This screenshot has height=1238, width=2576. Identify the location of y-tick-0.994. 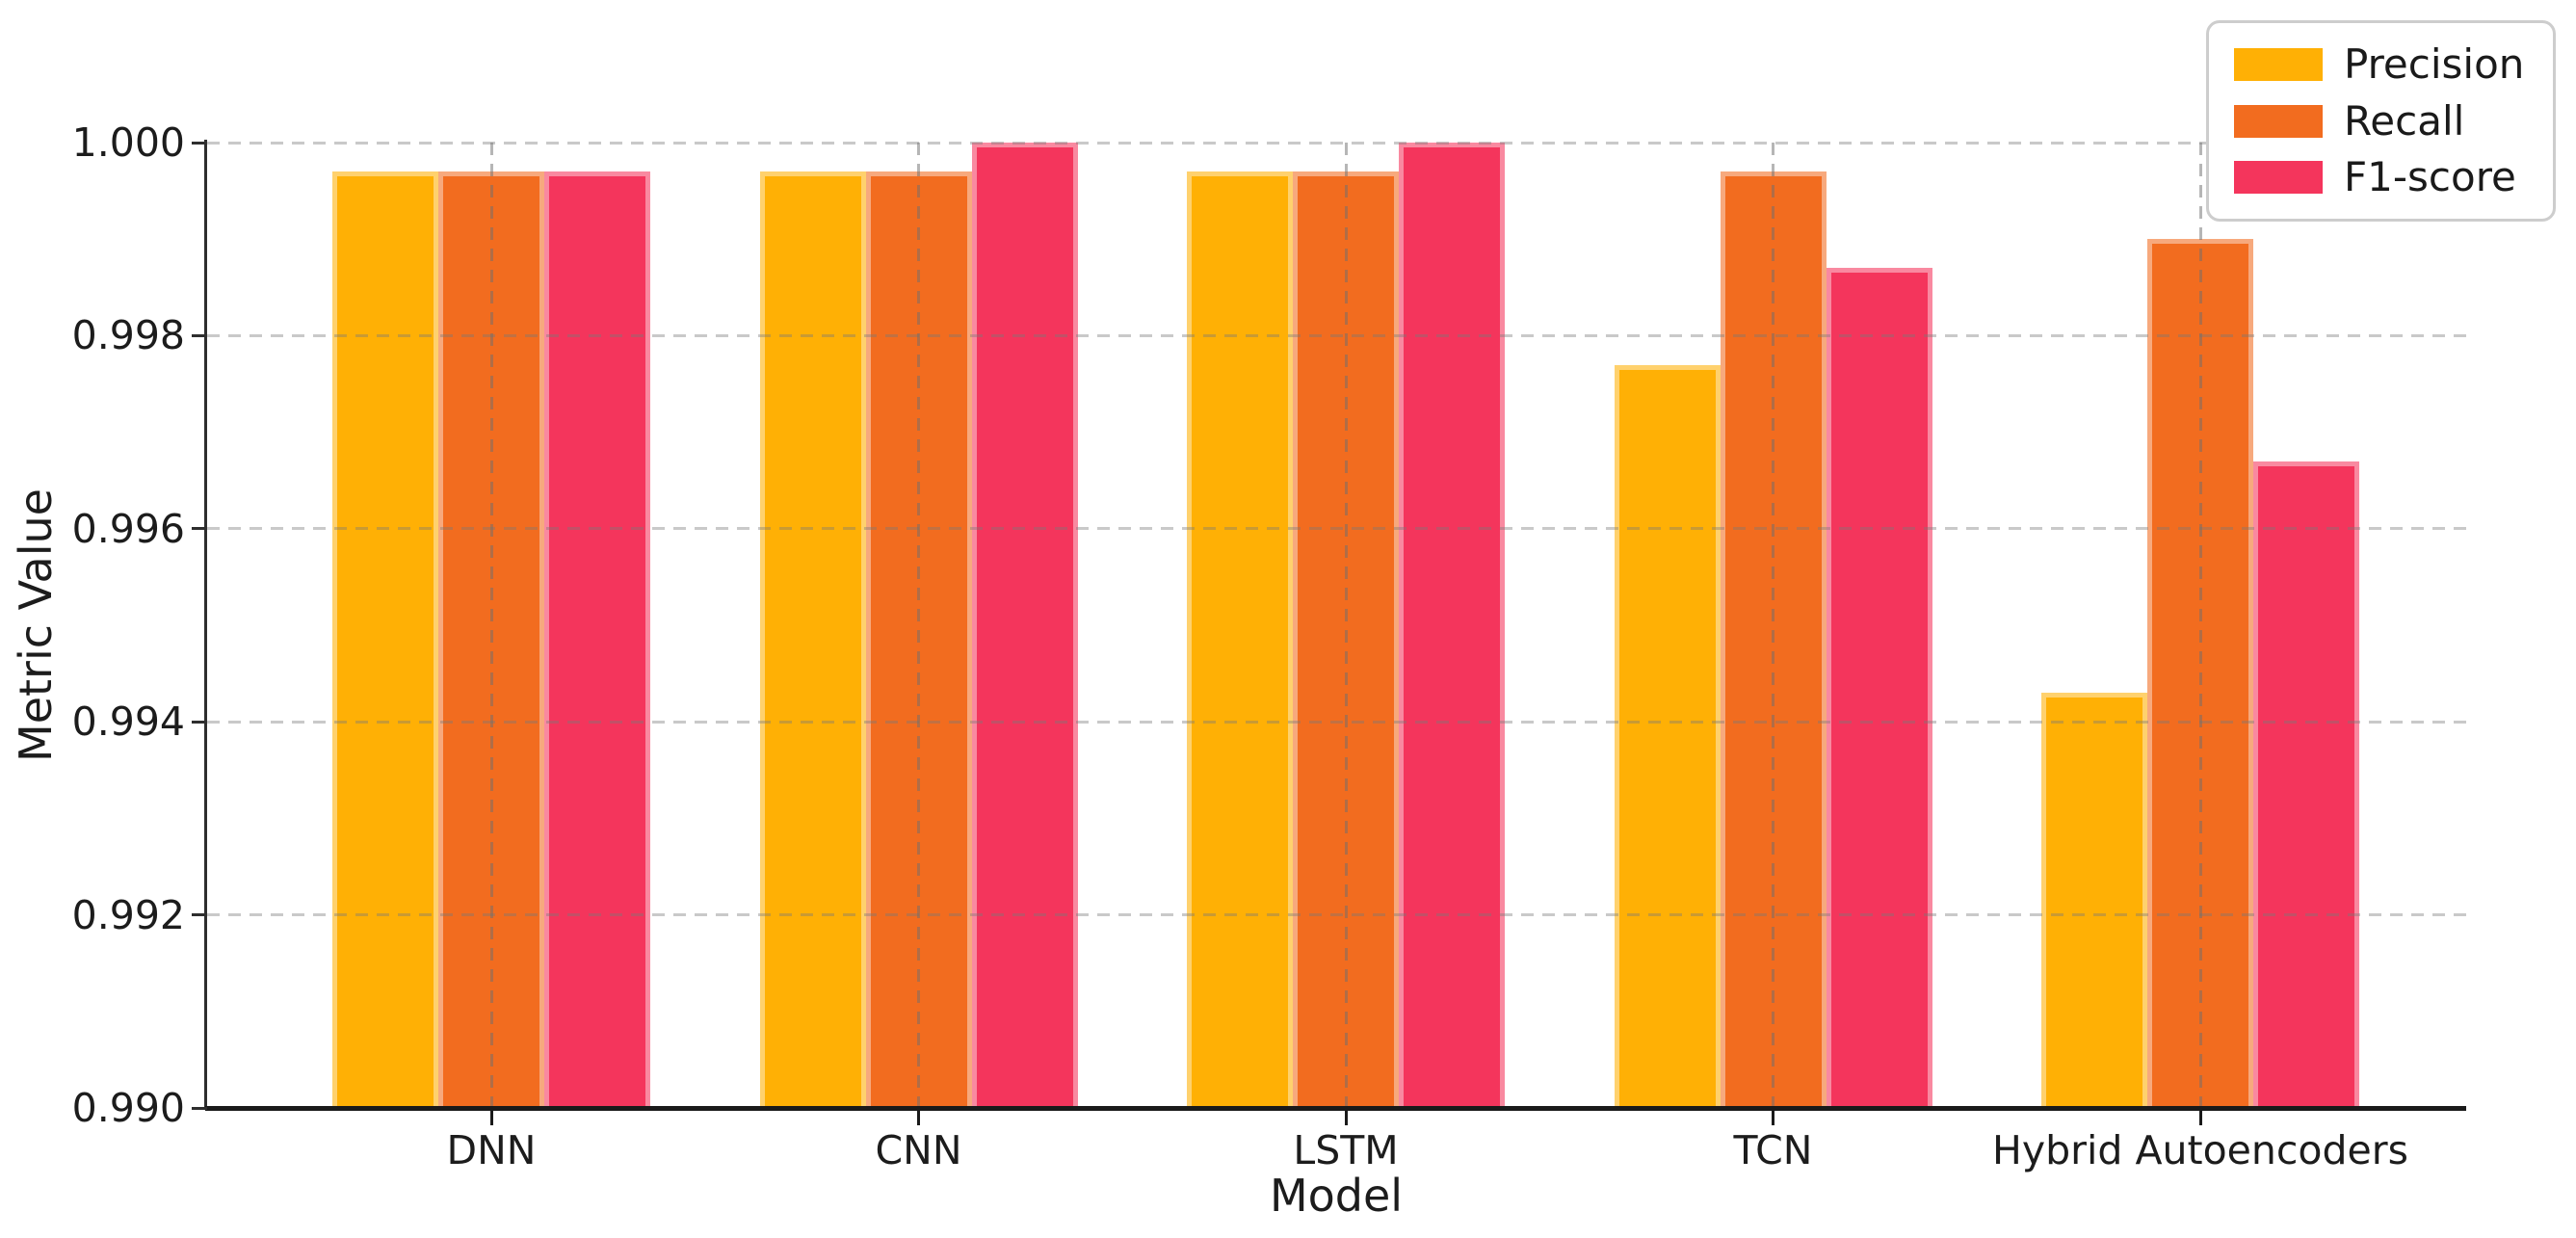
(200, 722).